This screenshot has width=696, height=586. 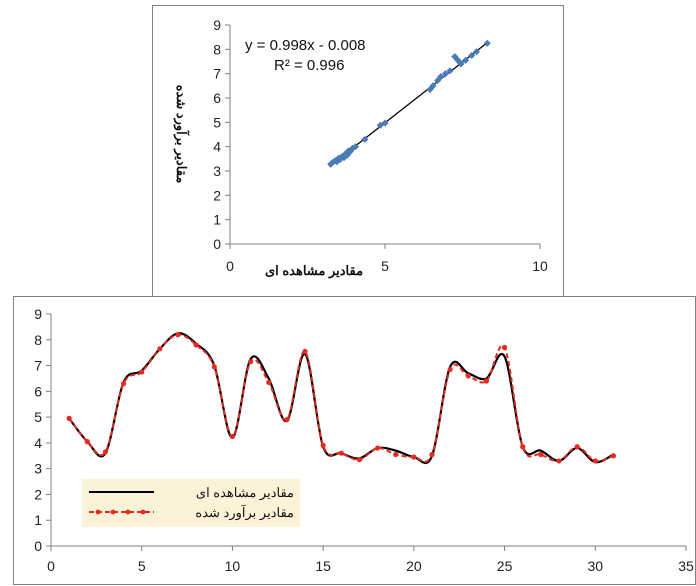 I want to click on y-axis-title: مقادیر برآورد شده, so click(x=181, y=134).